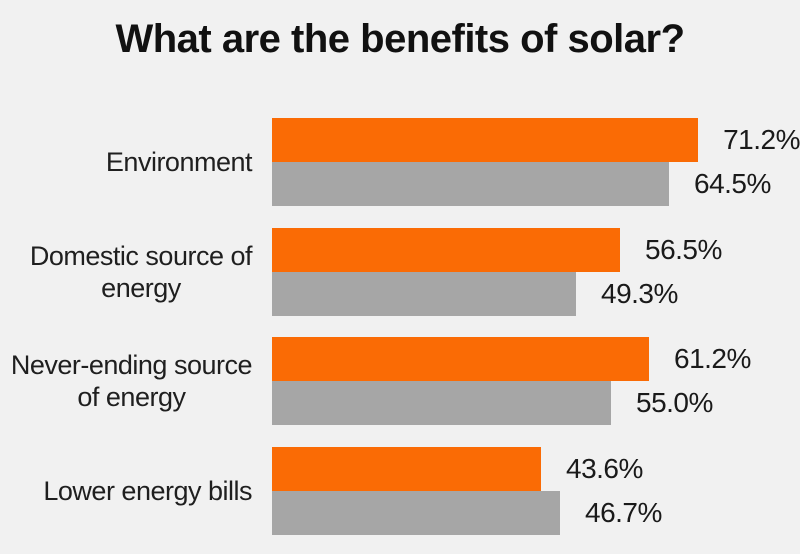  Describe the element at coordinates (131, 381) in the screenshot. I see `category-label-never-ending-source: Never-ending source of energy` at that location.